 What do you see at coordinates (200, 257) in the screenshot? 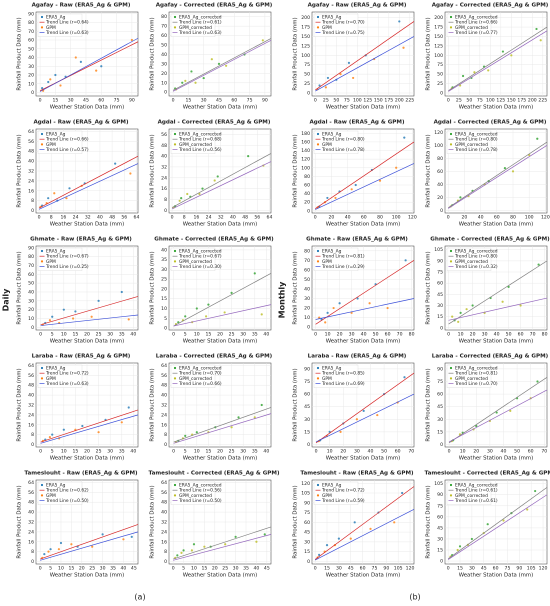
I see `legend-label: Trend Line (r=0.67)` at bounding box center [200, 257].